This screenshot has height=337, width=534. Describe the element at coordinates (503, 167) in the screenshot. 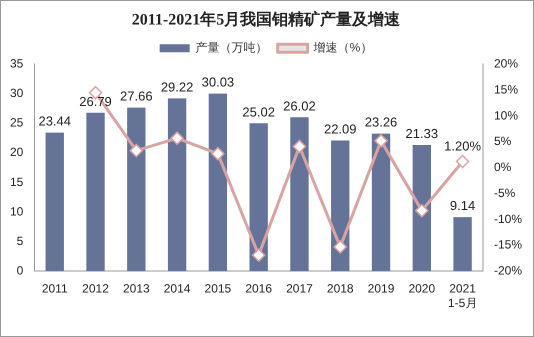

I see `y2-tick-label: 0%` at that location.